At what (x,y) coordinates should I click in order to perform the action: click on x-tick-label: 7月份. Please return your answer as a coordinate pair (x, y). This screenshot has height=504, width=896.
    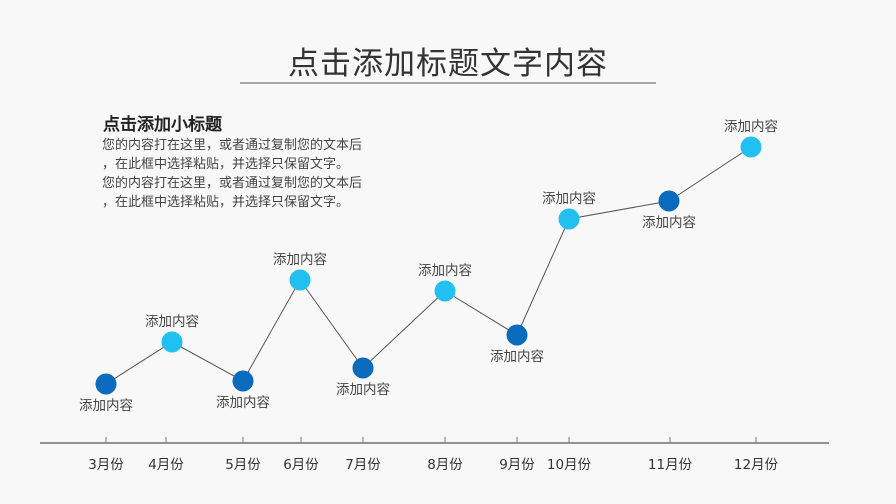
    Looking at the image, I should click on (363, 465).